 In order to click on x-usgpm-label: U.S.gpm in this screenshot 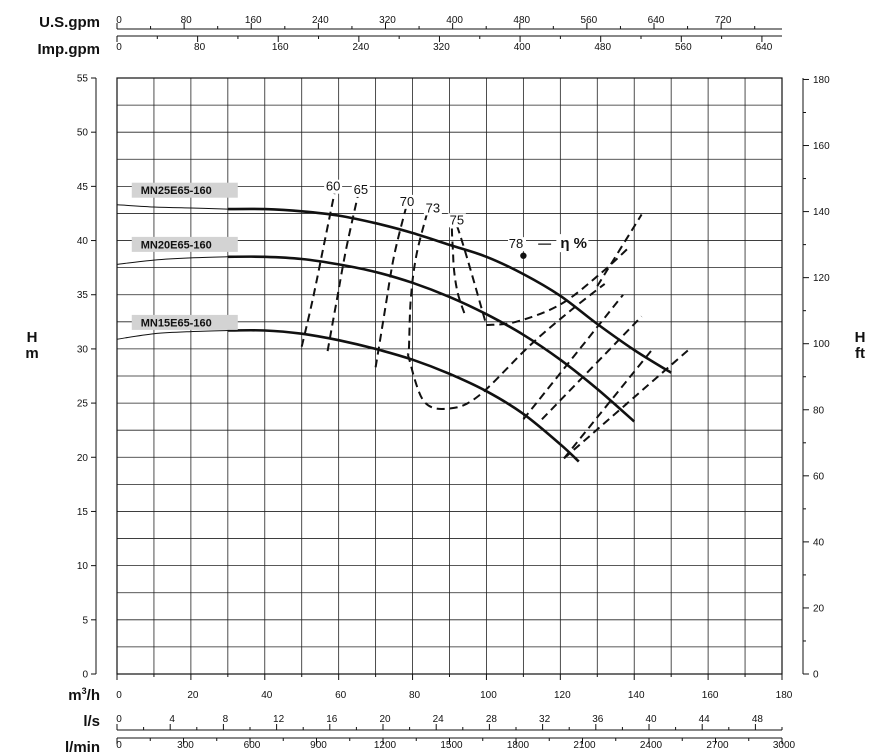, I will do `click(69, 22)`.